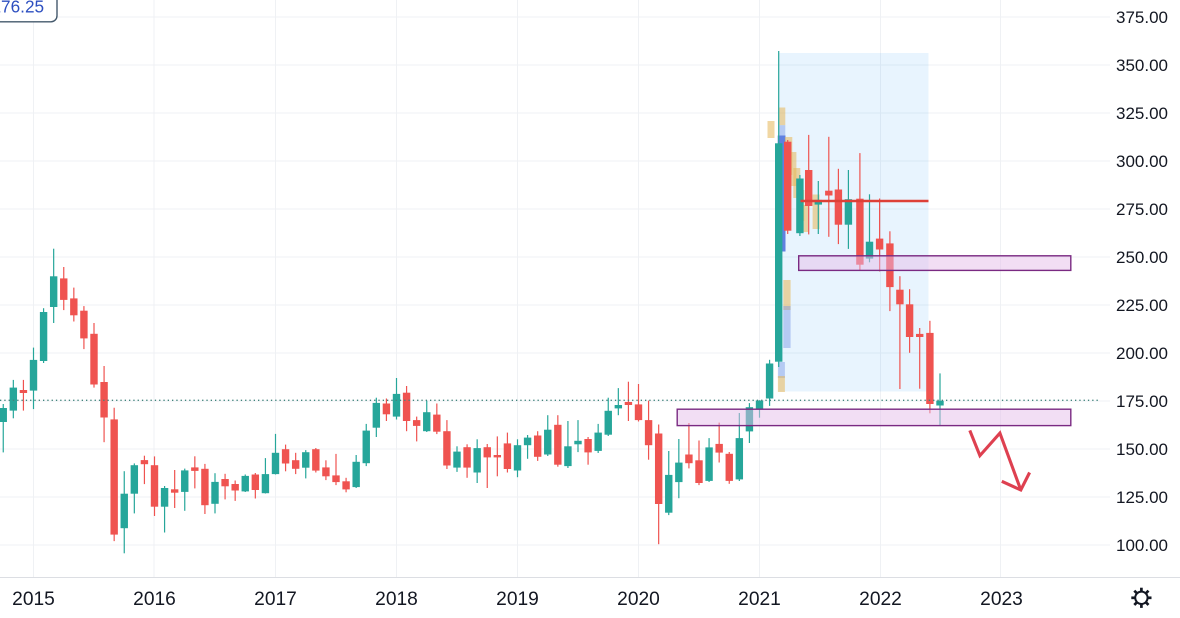 The image size is (1180, 618). I want to click on svg-text: 350.00, so click(1142, 65).